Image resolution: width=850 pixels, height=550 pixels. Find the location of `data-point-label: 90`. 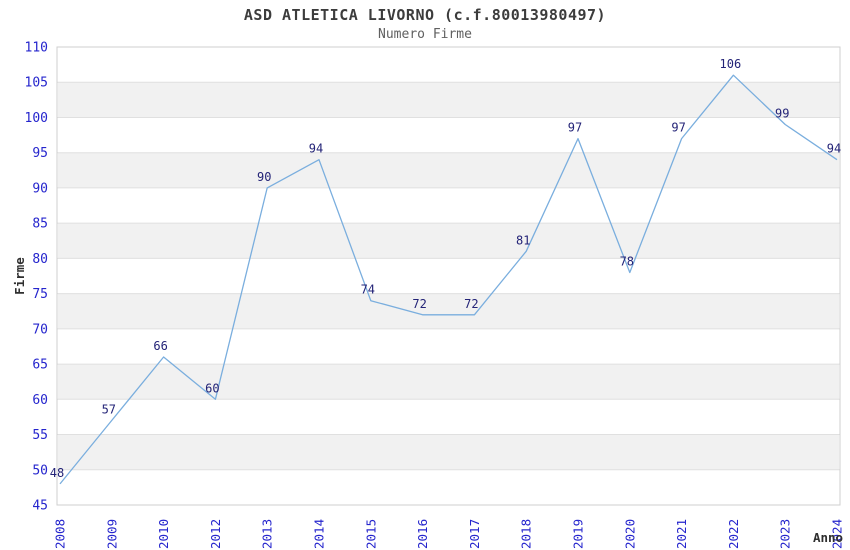

data-point-label: 90 is located at coordinates (264, 177).